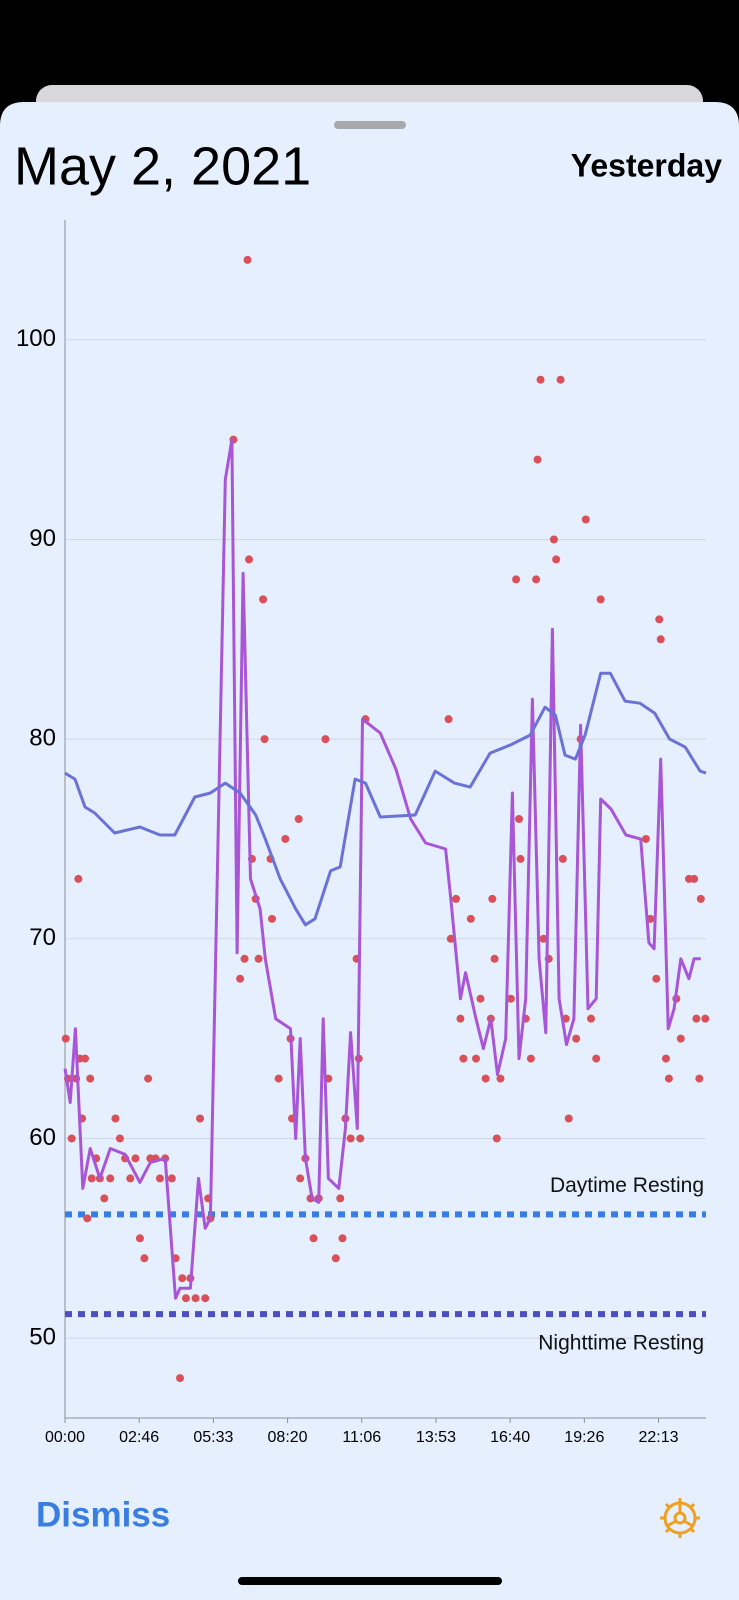 This screenshot has height=1600, width=739. Describe the element at coordinates (139, 1437) in the screenshot. I see `x-tick-label: 02:46` at that location.